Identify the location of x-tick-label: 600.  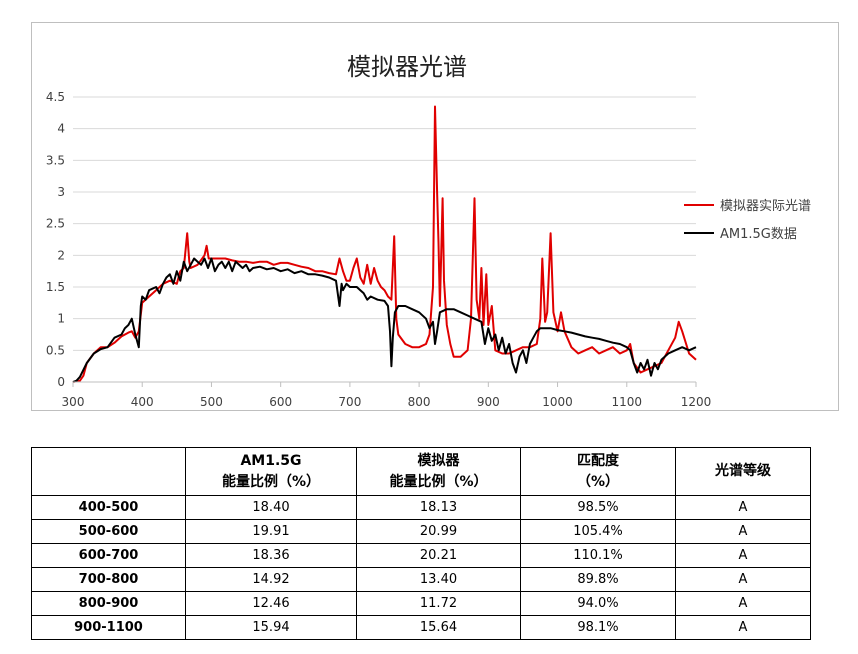
(280, 402).